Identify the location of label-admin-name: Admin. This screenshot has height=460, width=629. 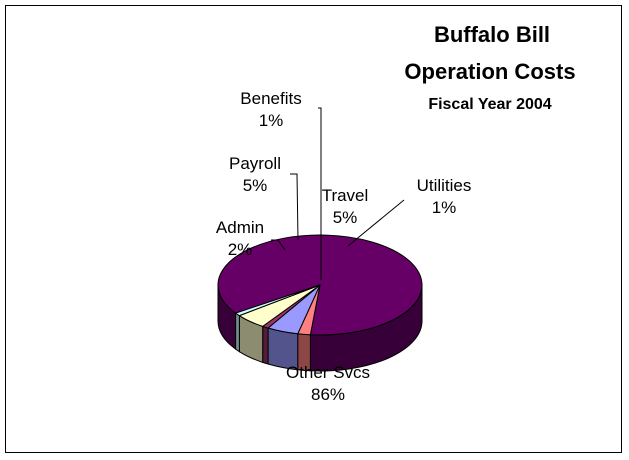
(240, 227).